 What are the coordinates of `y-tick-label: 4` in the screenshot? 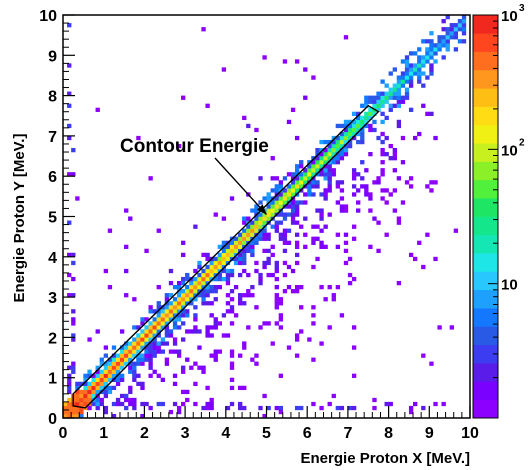 It's located at (52, 258).